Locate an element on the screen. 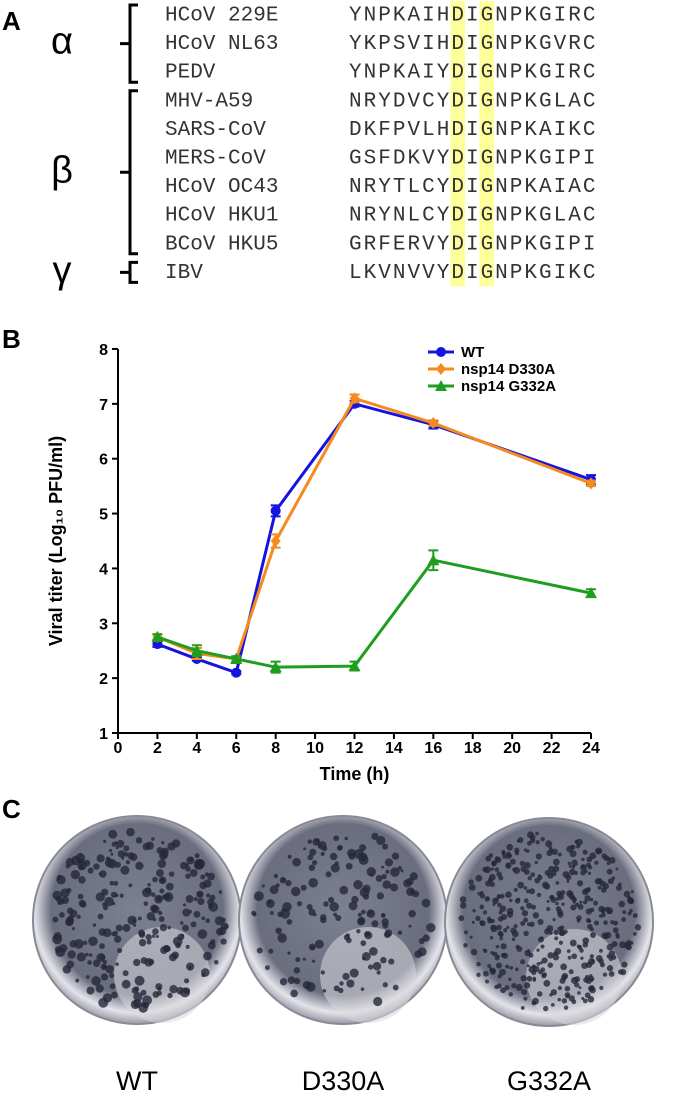  point is located at coordinates (441, 385).